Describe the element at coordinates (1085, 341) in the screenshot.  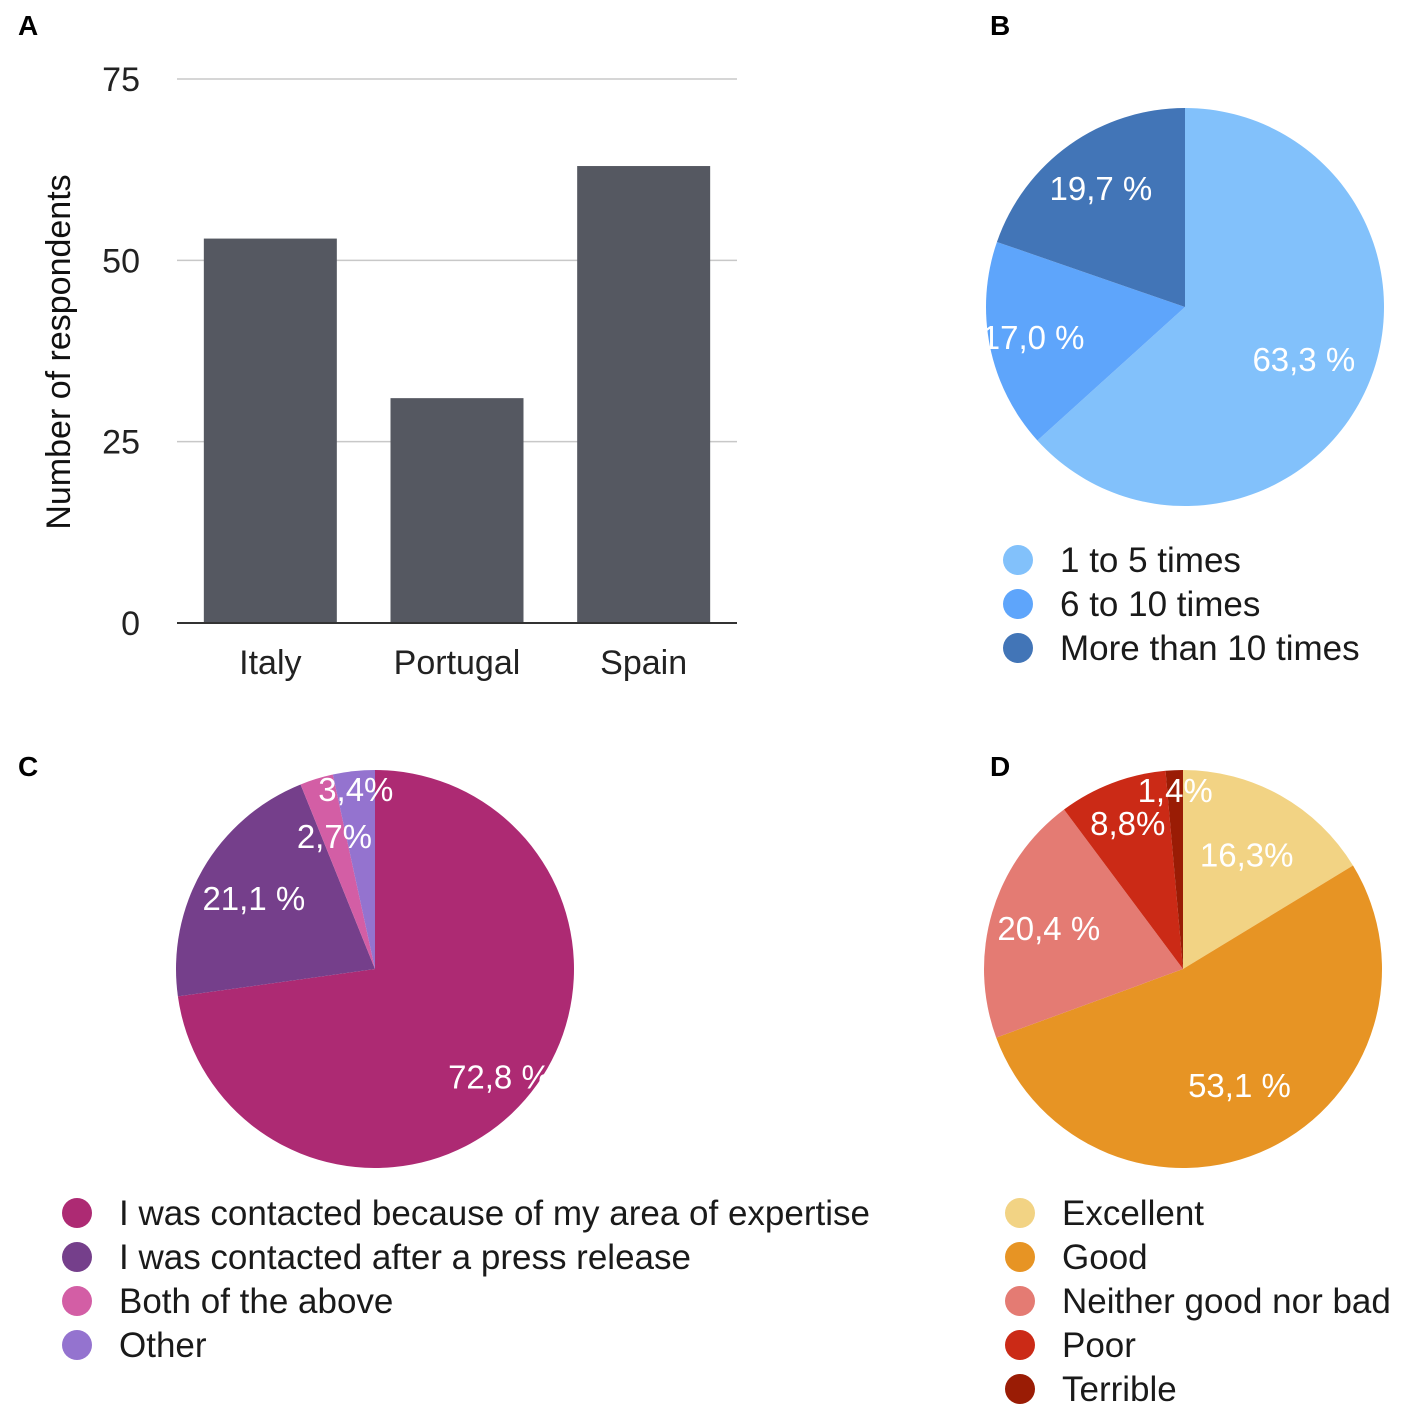
I see `pie-slice-6-to-10-times` at that location.